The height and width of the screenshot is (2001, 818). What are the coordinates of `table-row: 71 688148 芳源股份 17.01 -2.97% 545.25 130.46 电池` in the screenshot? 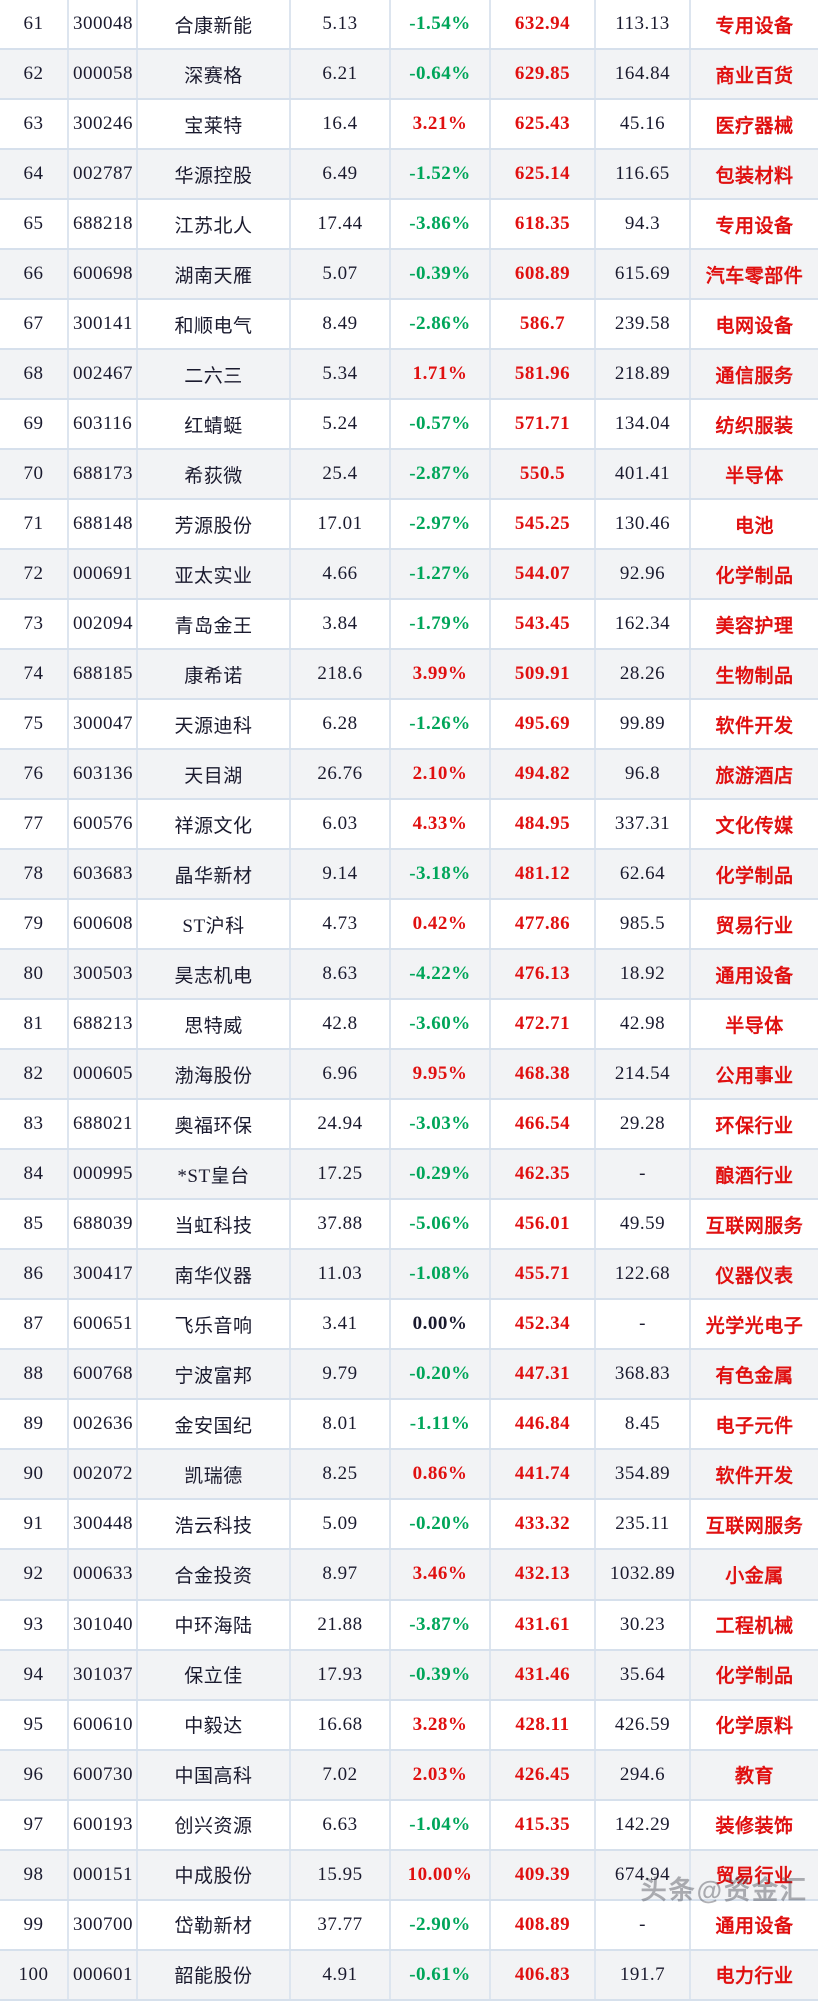 It's located at (409, 525).